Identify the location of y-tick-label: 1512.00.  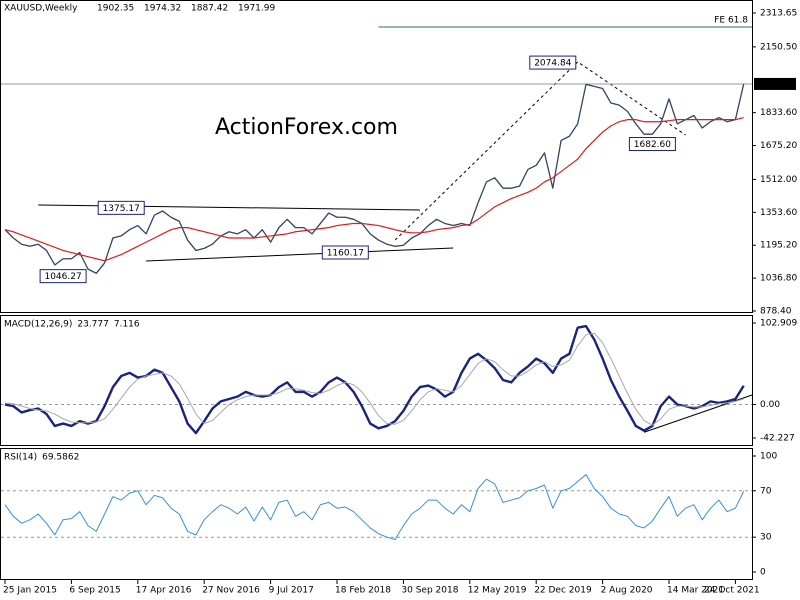
(778, 180).